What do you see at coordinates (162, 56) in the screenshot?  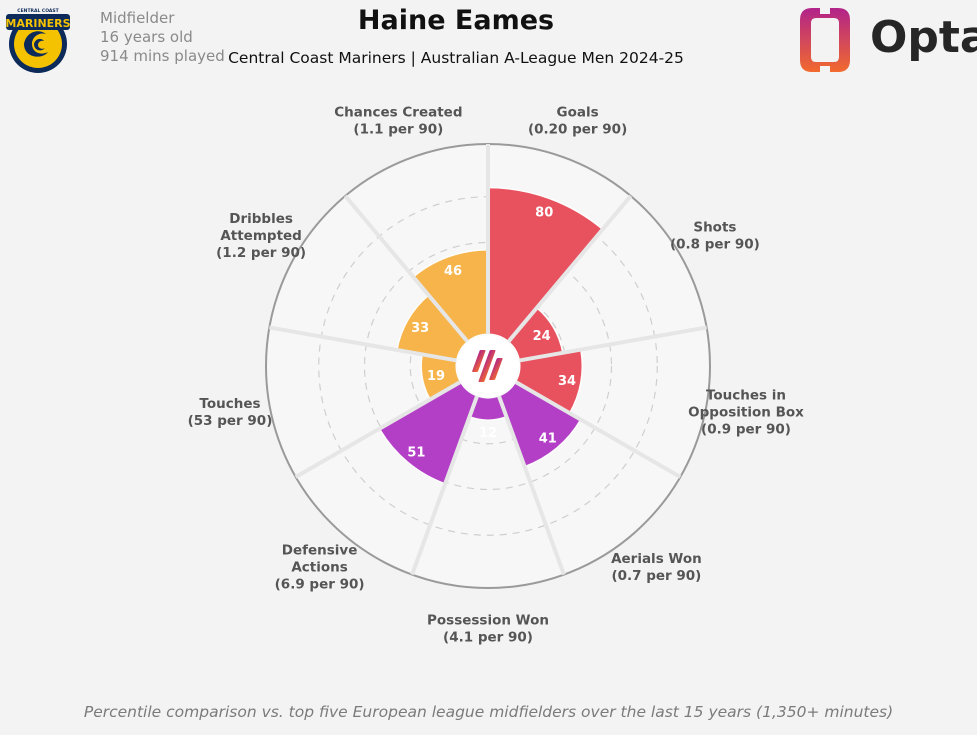 I see `player-minutes: 914 mins played` at bounding box center [162, 56].